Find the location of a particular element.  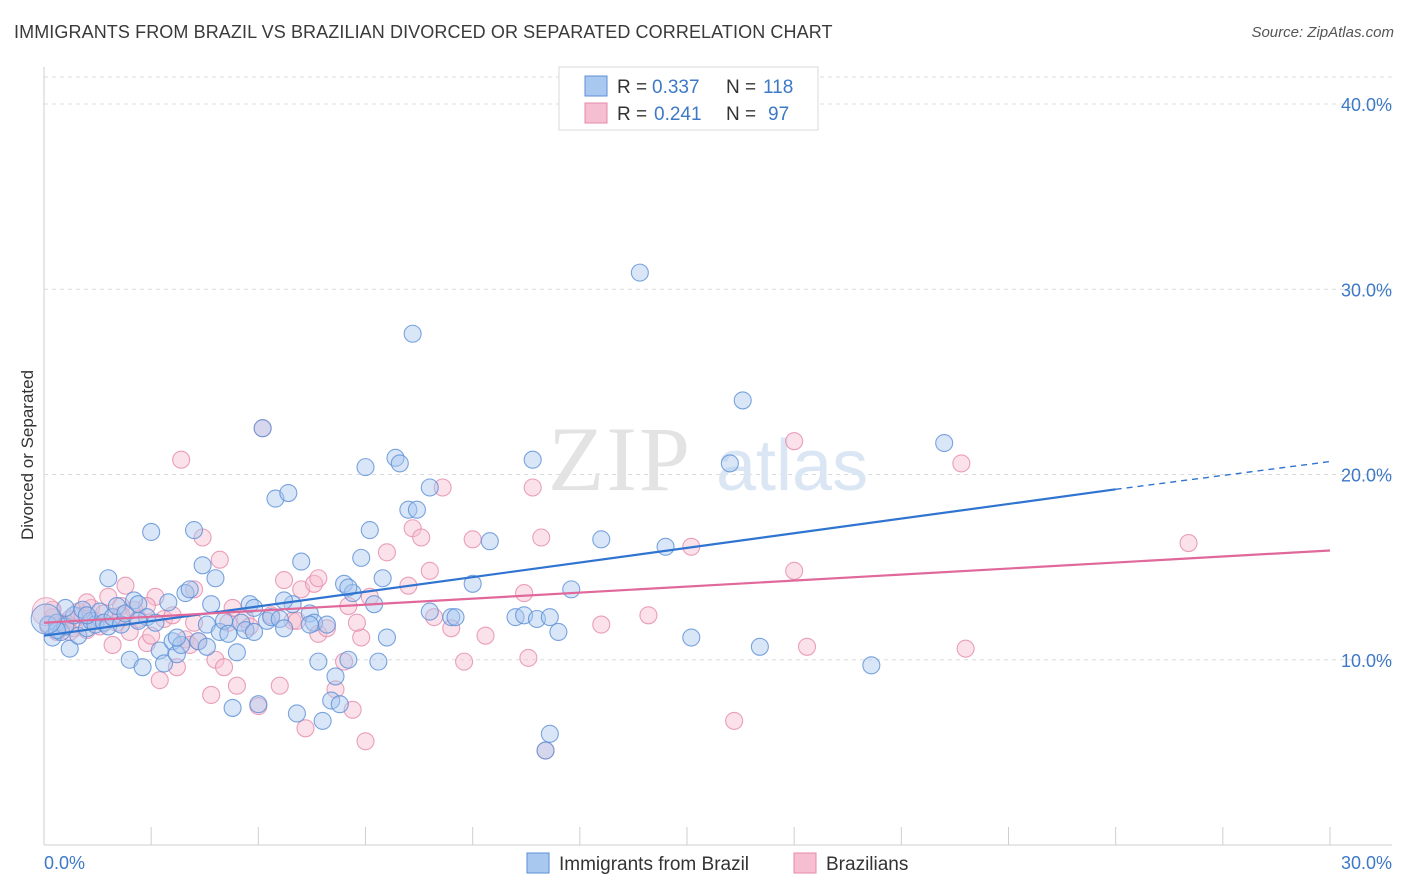

point-brazilians-cluster is located at coordinates (46, 612).